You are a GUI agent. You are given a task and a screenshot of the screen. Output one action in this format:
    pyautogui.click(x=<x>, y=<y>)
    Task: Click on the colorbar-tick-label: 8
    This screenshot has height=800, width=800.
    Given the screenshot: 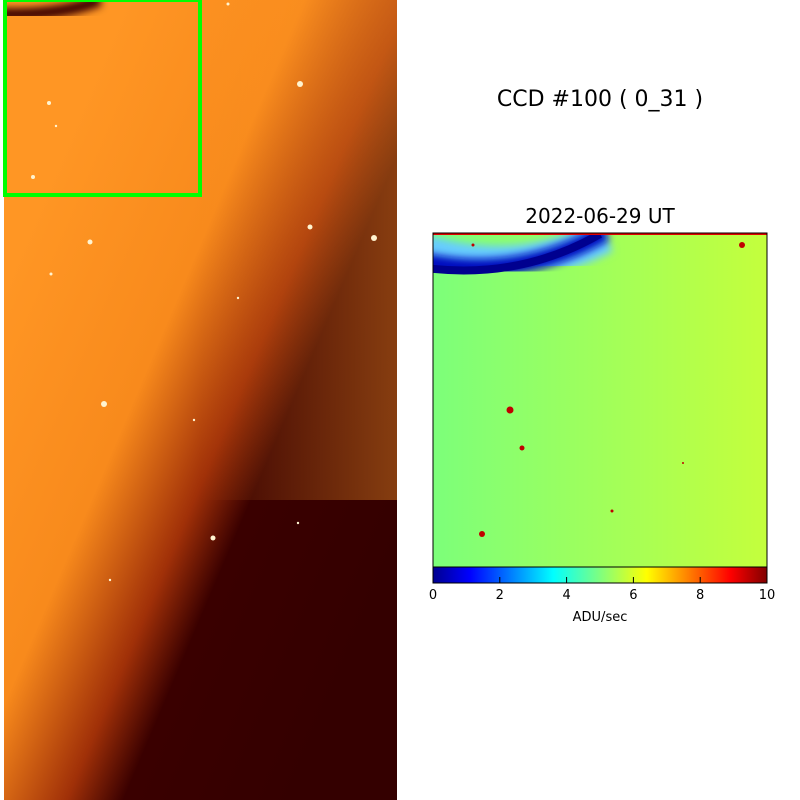 What is the action you would take?
    pyautogui.click(x=700, y=595)
    